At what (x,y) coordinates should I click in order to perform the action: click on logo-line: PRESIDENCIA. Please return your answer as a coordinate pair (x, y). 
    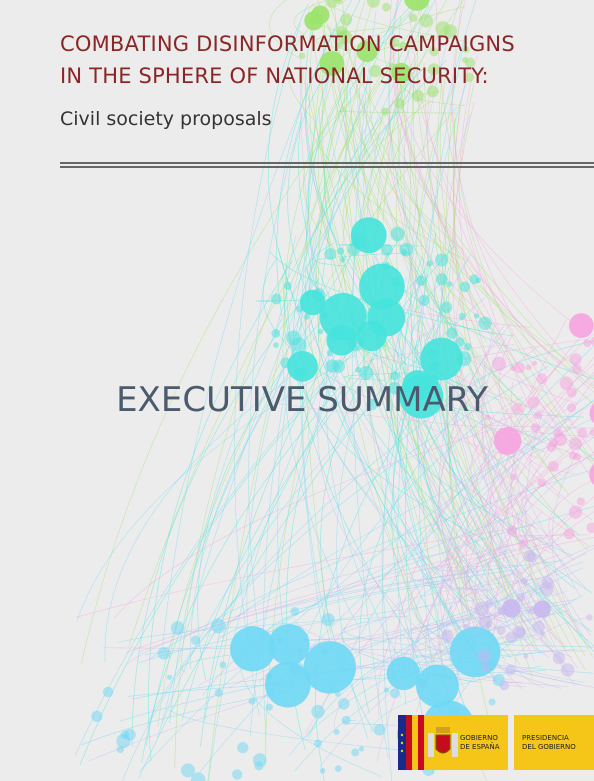
    Looking at the image, I should click on (545, 737).